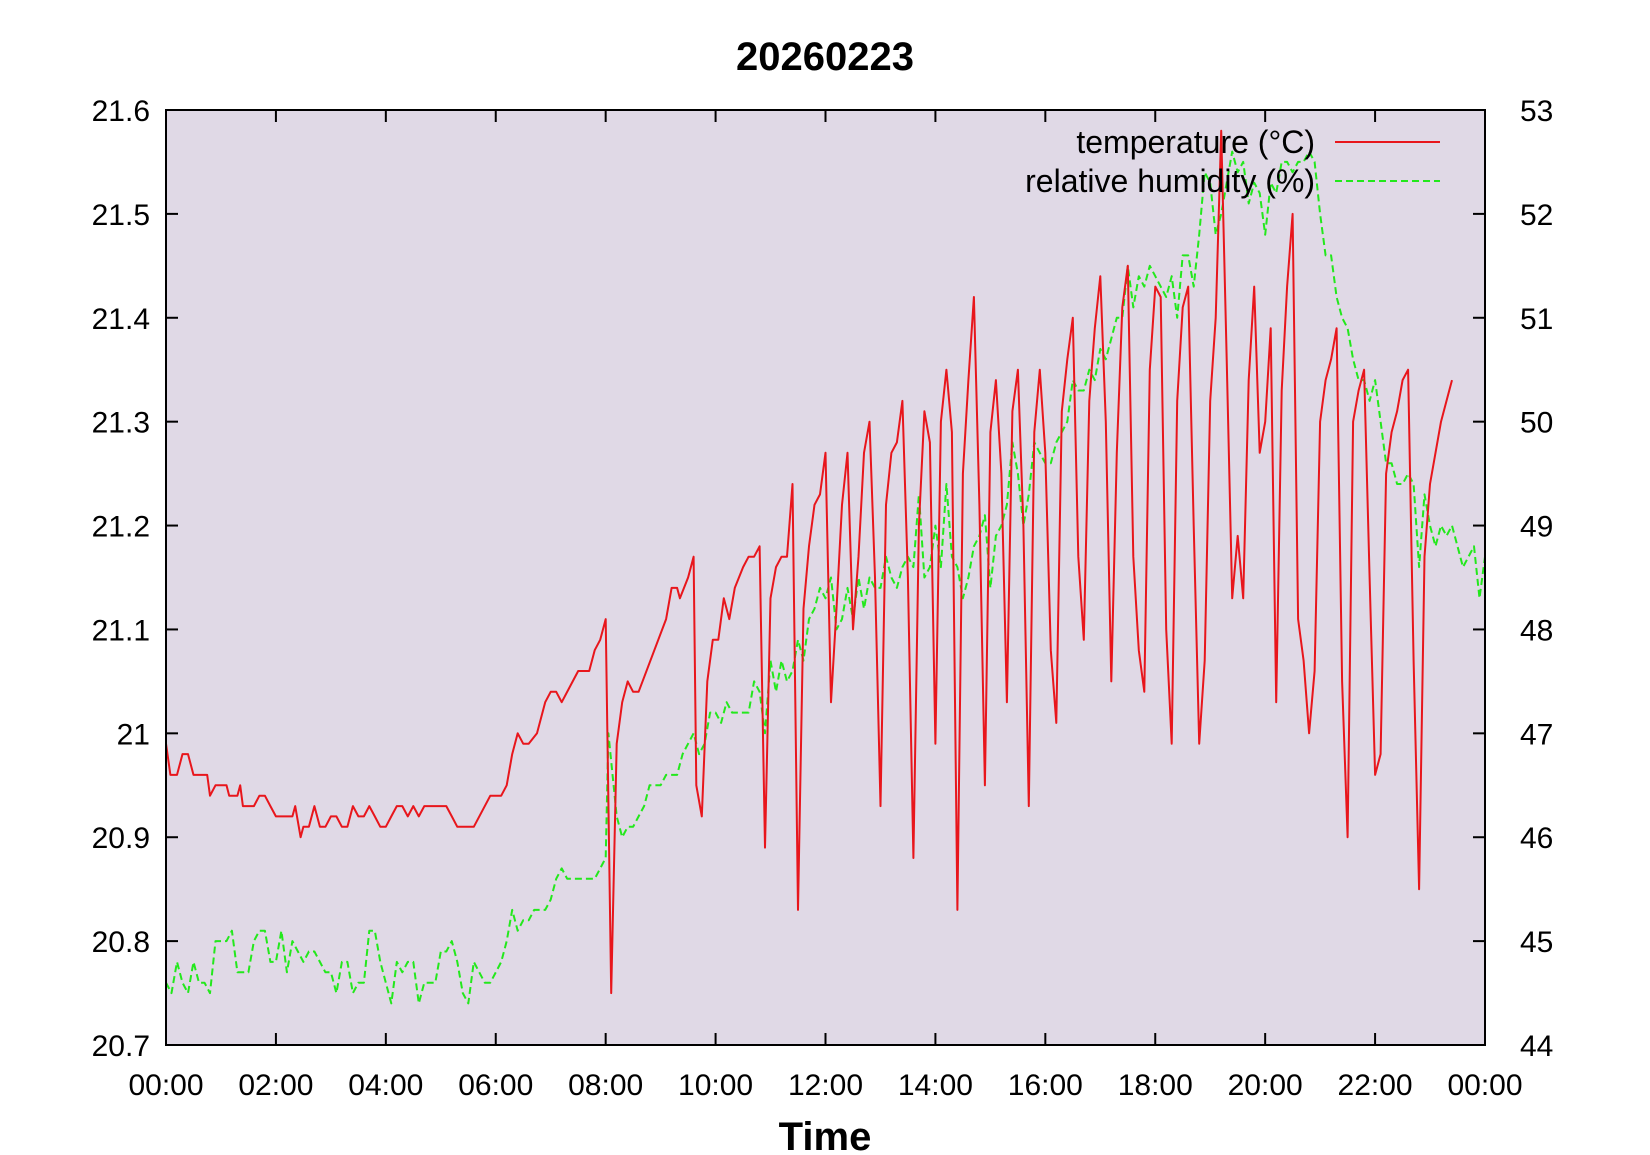 The height and width of the screenshot is (1155, 1650). I want to click on y-right-tick-label: 44, so click(1536, 1046).